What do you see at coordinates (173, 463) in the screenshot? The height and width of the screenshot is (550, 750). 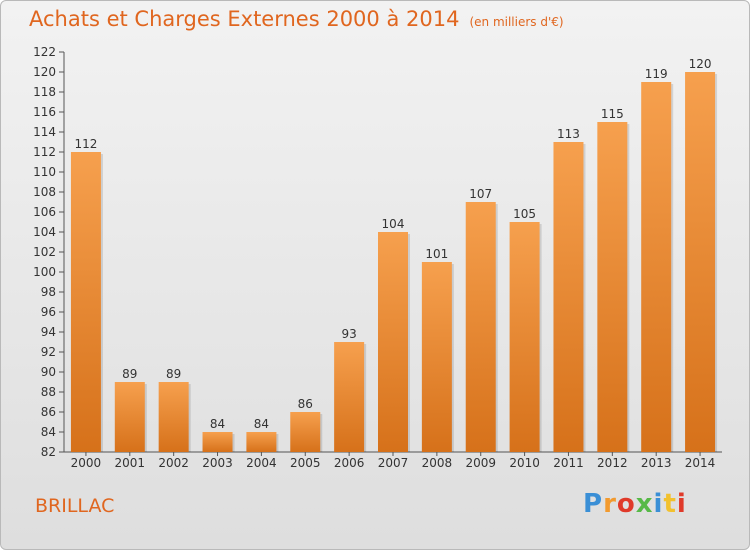 I see `x-tick-label: 2002` at bounding box center [173, 463].